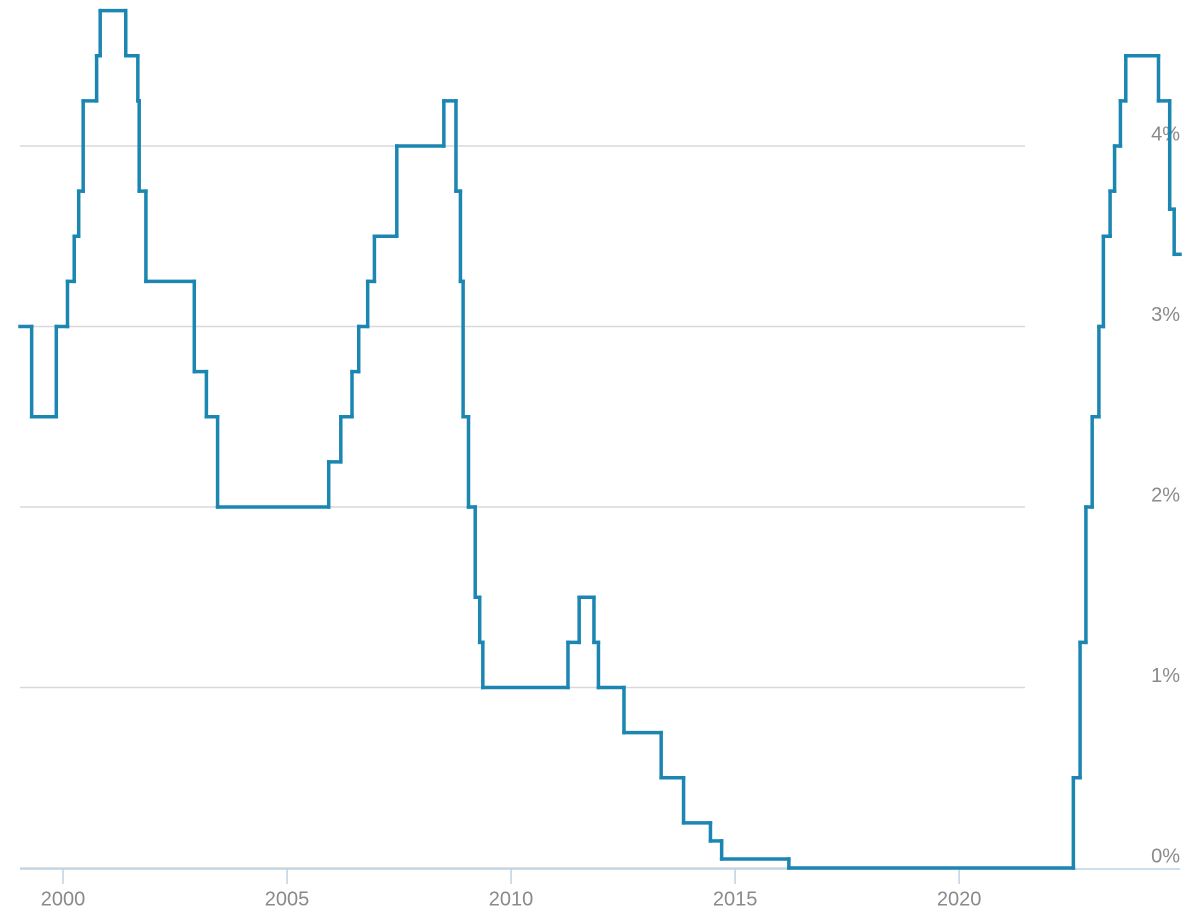 This screenshot has height=915, width=1200. I want to click on x-tick-label: 2010, so click(511, 899).